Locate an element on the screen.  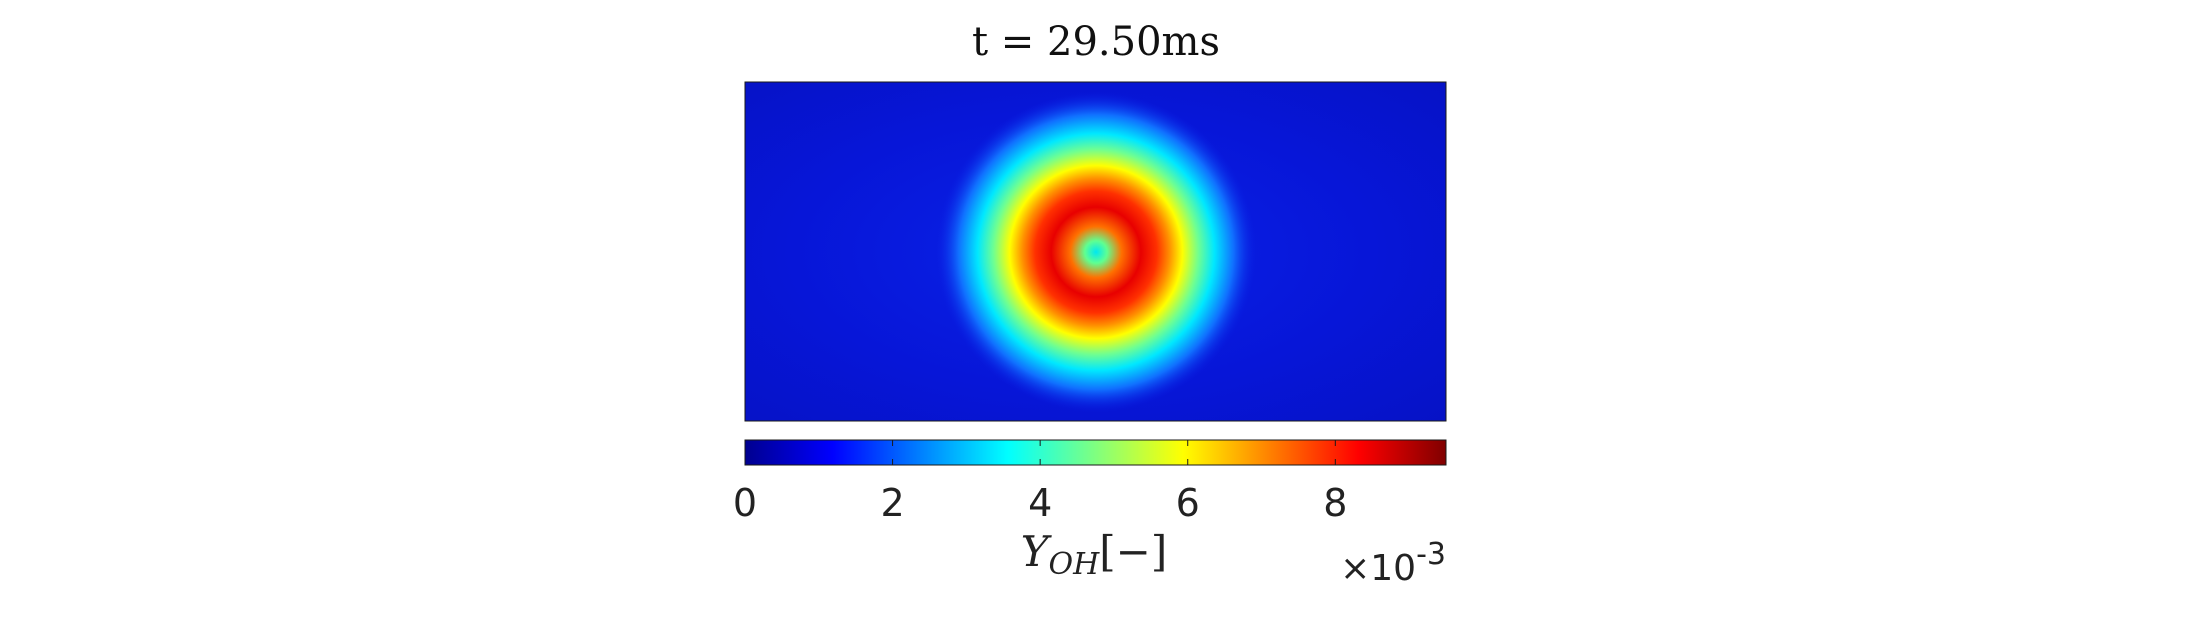
exponent-prefix: ×10 is located at coordinates (1378, 568).